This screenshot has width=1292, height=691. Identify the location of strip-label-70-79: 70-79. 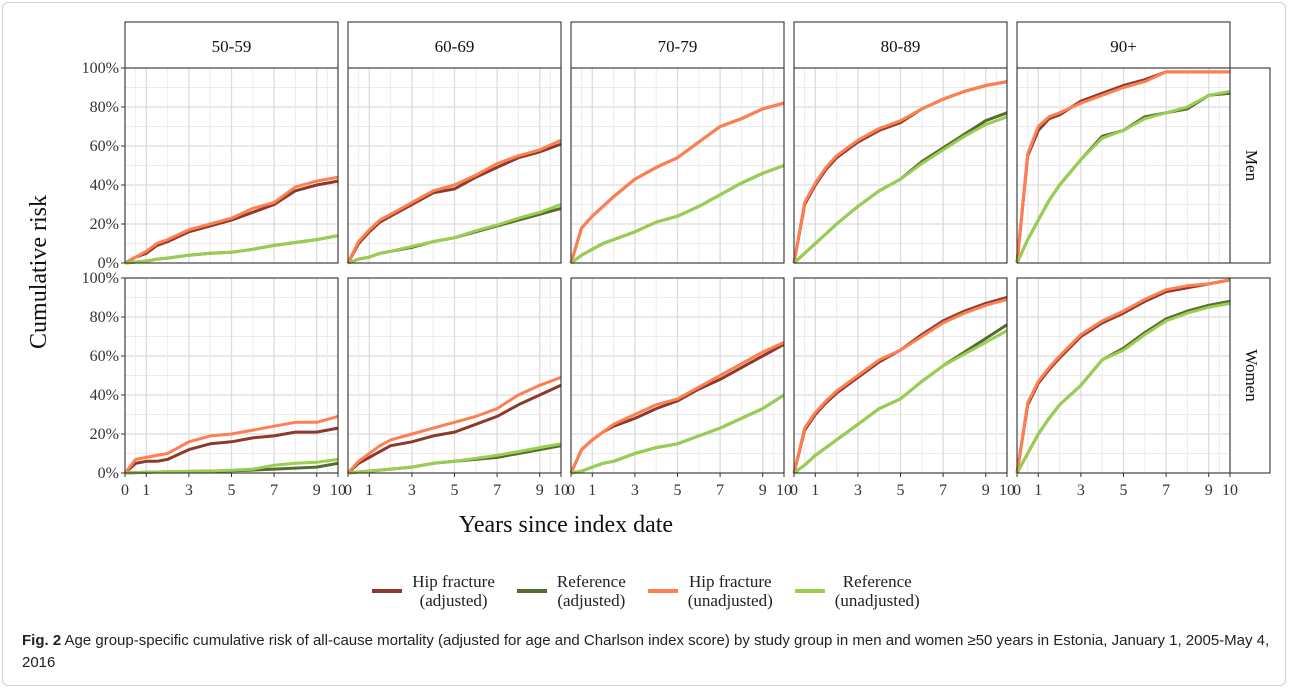
(678, 46).